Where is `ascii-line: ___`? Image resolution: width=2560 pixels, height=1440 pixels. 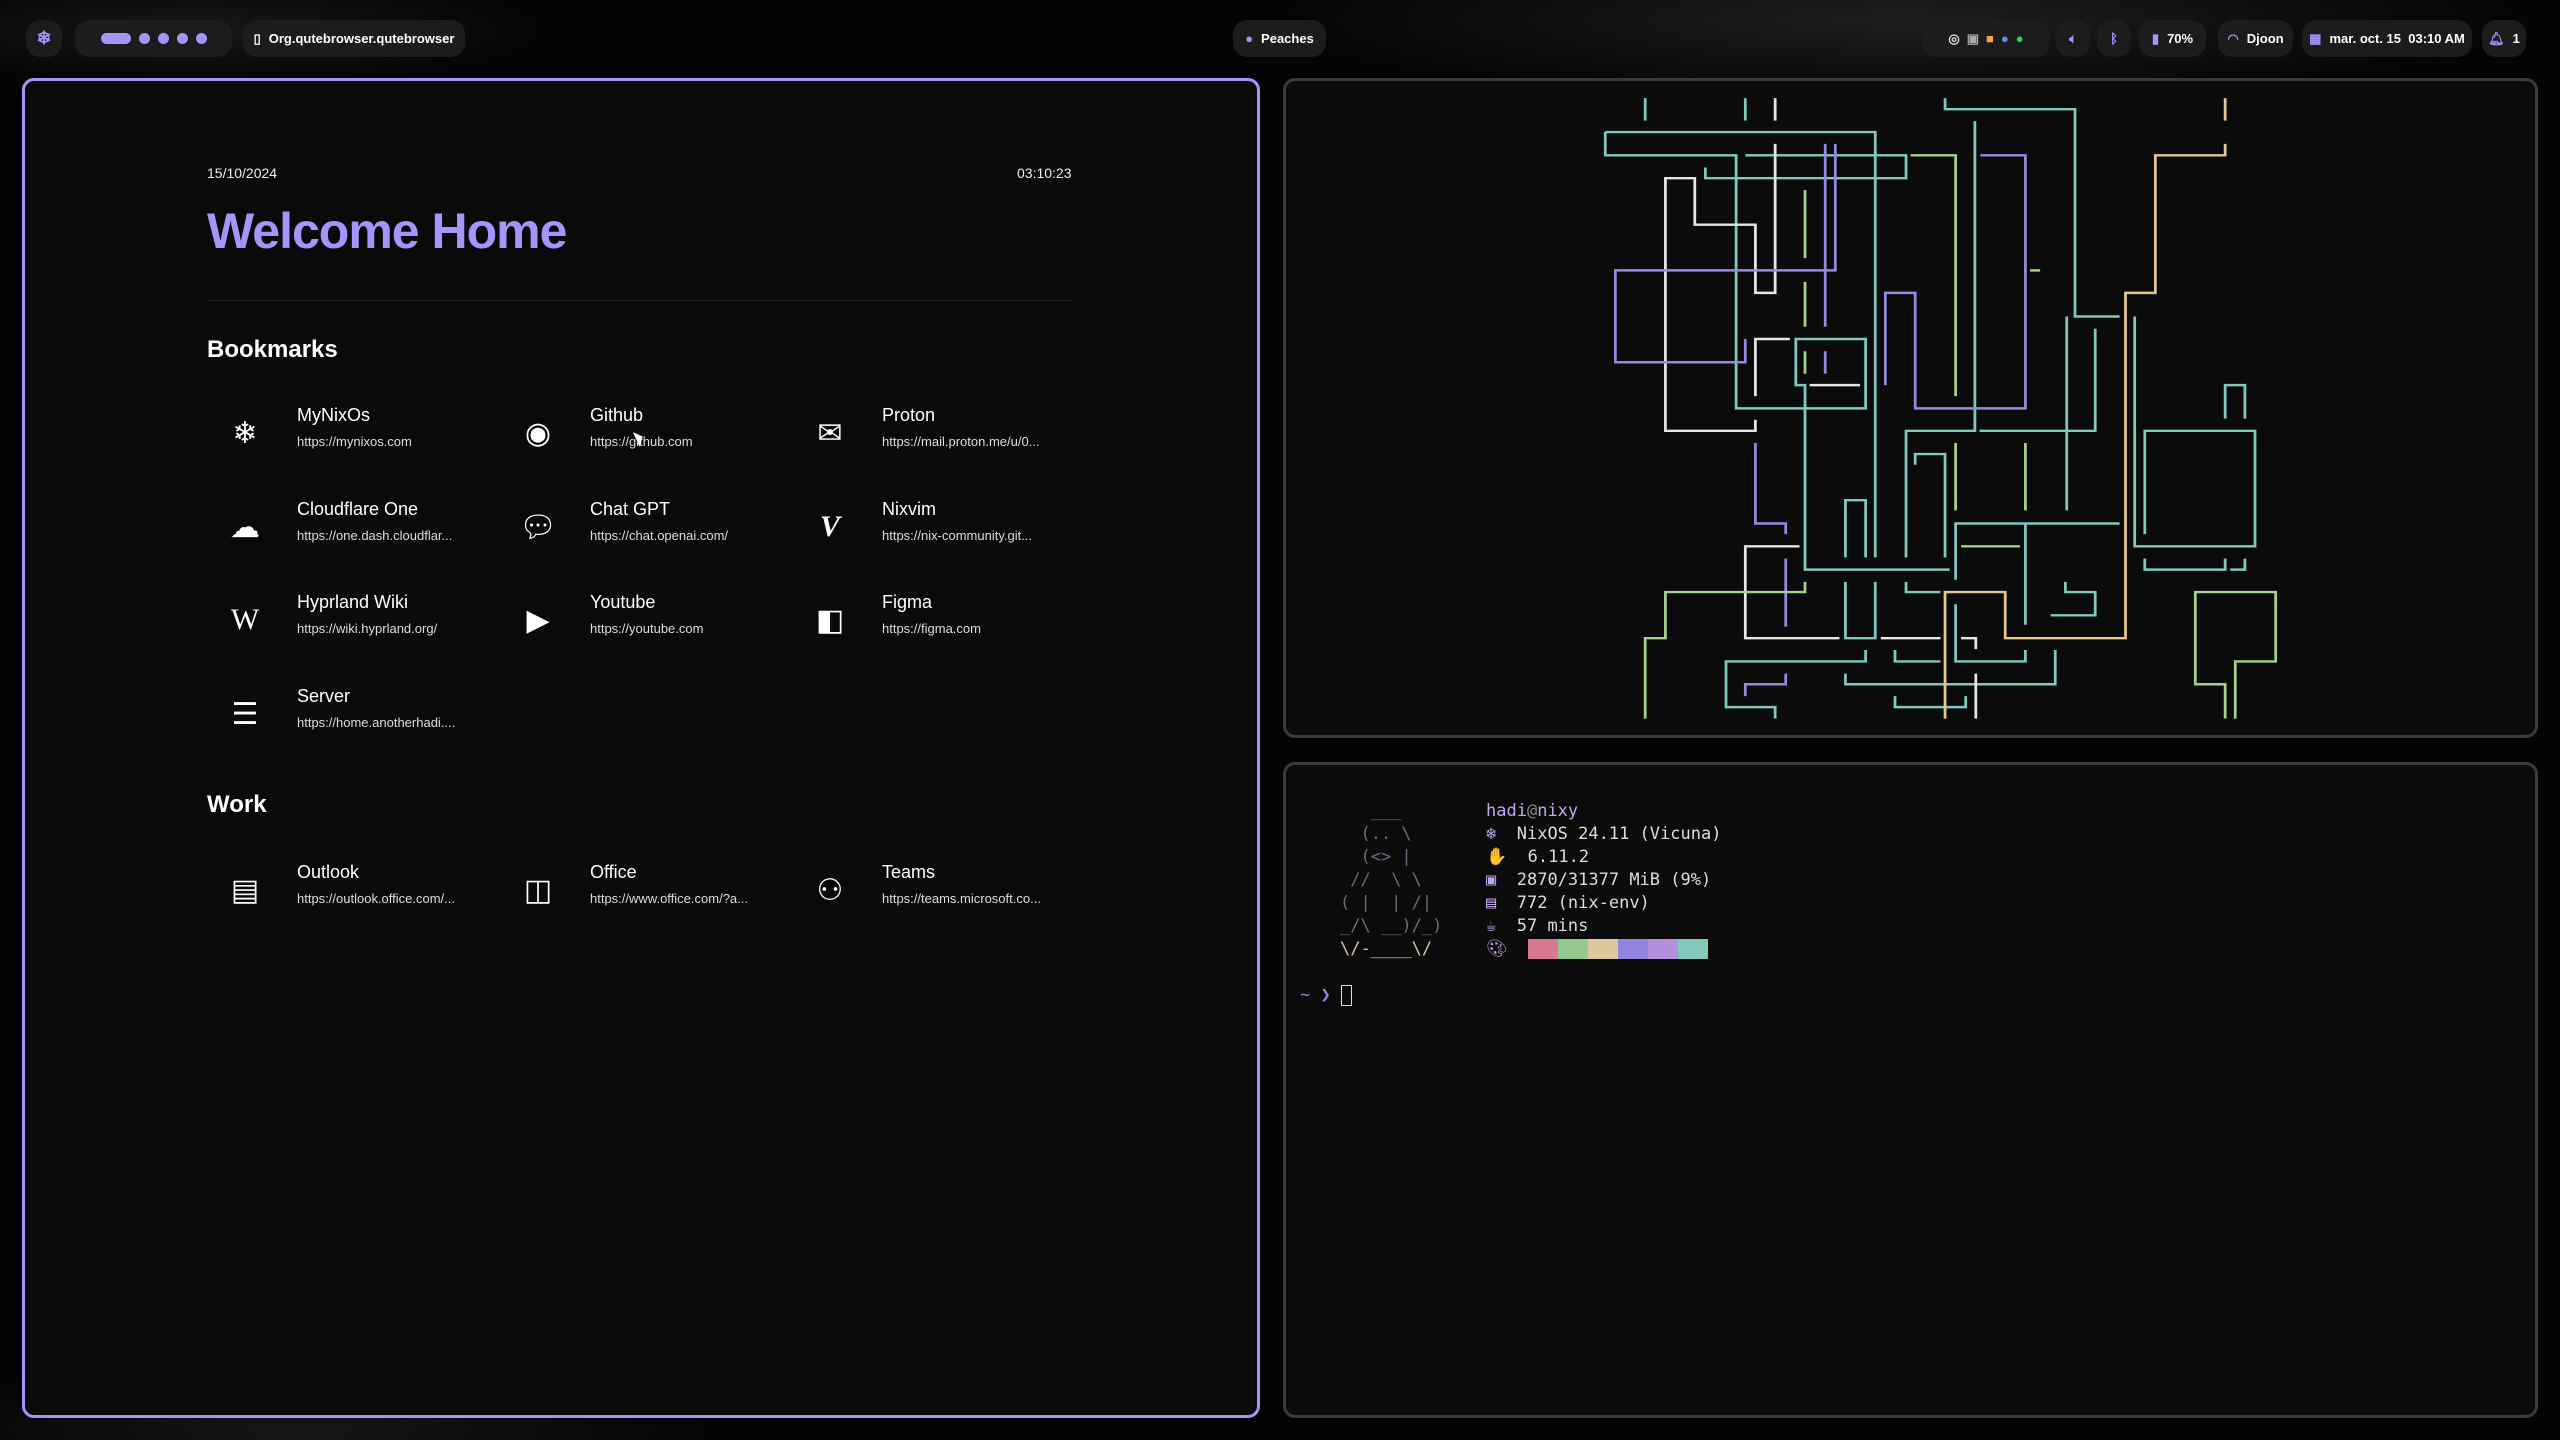 ascii-line: ___ is located at coordinates (1371, 811).